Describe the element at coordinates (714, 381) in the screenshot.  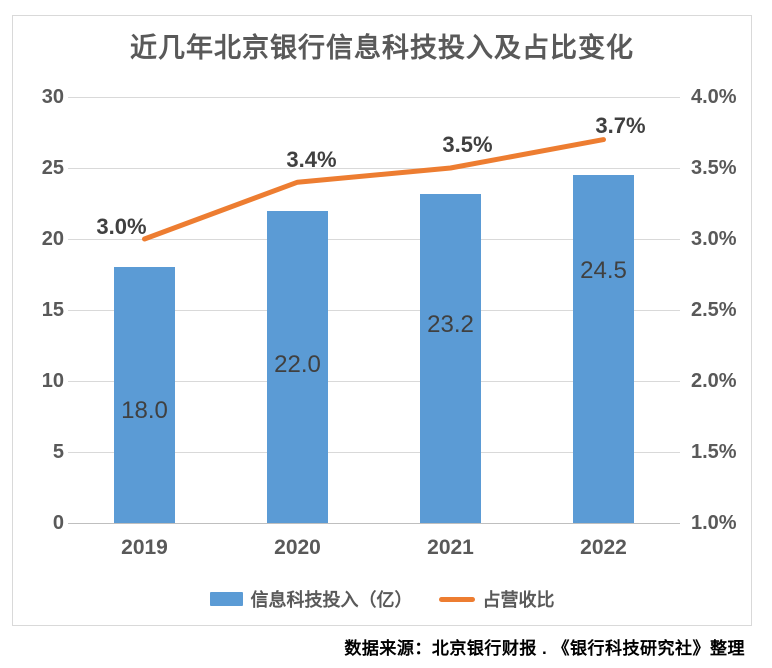
I see `y-axis-right-tick: 2.0%` at that location.